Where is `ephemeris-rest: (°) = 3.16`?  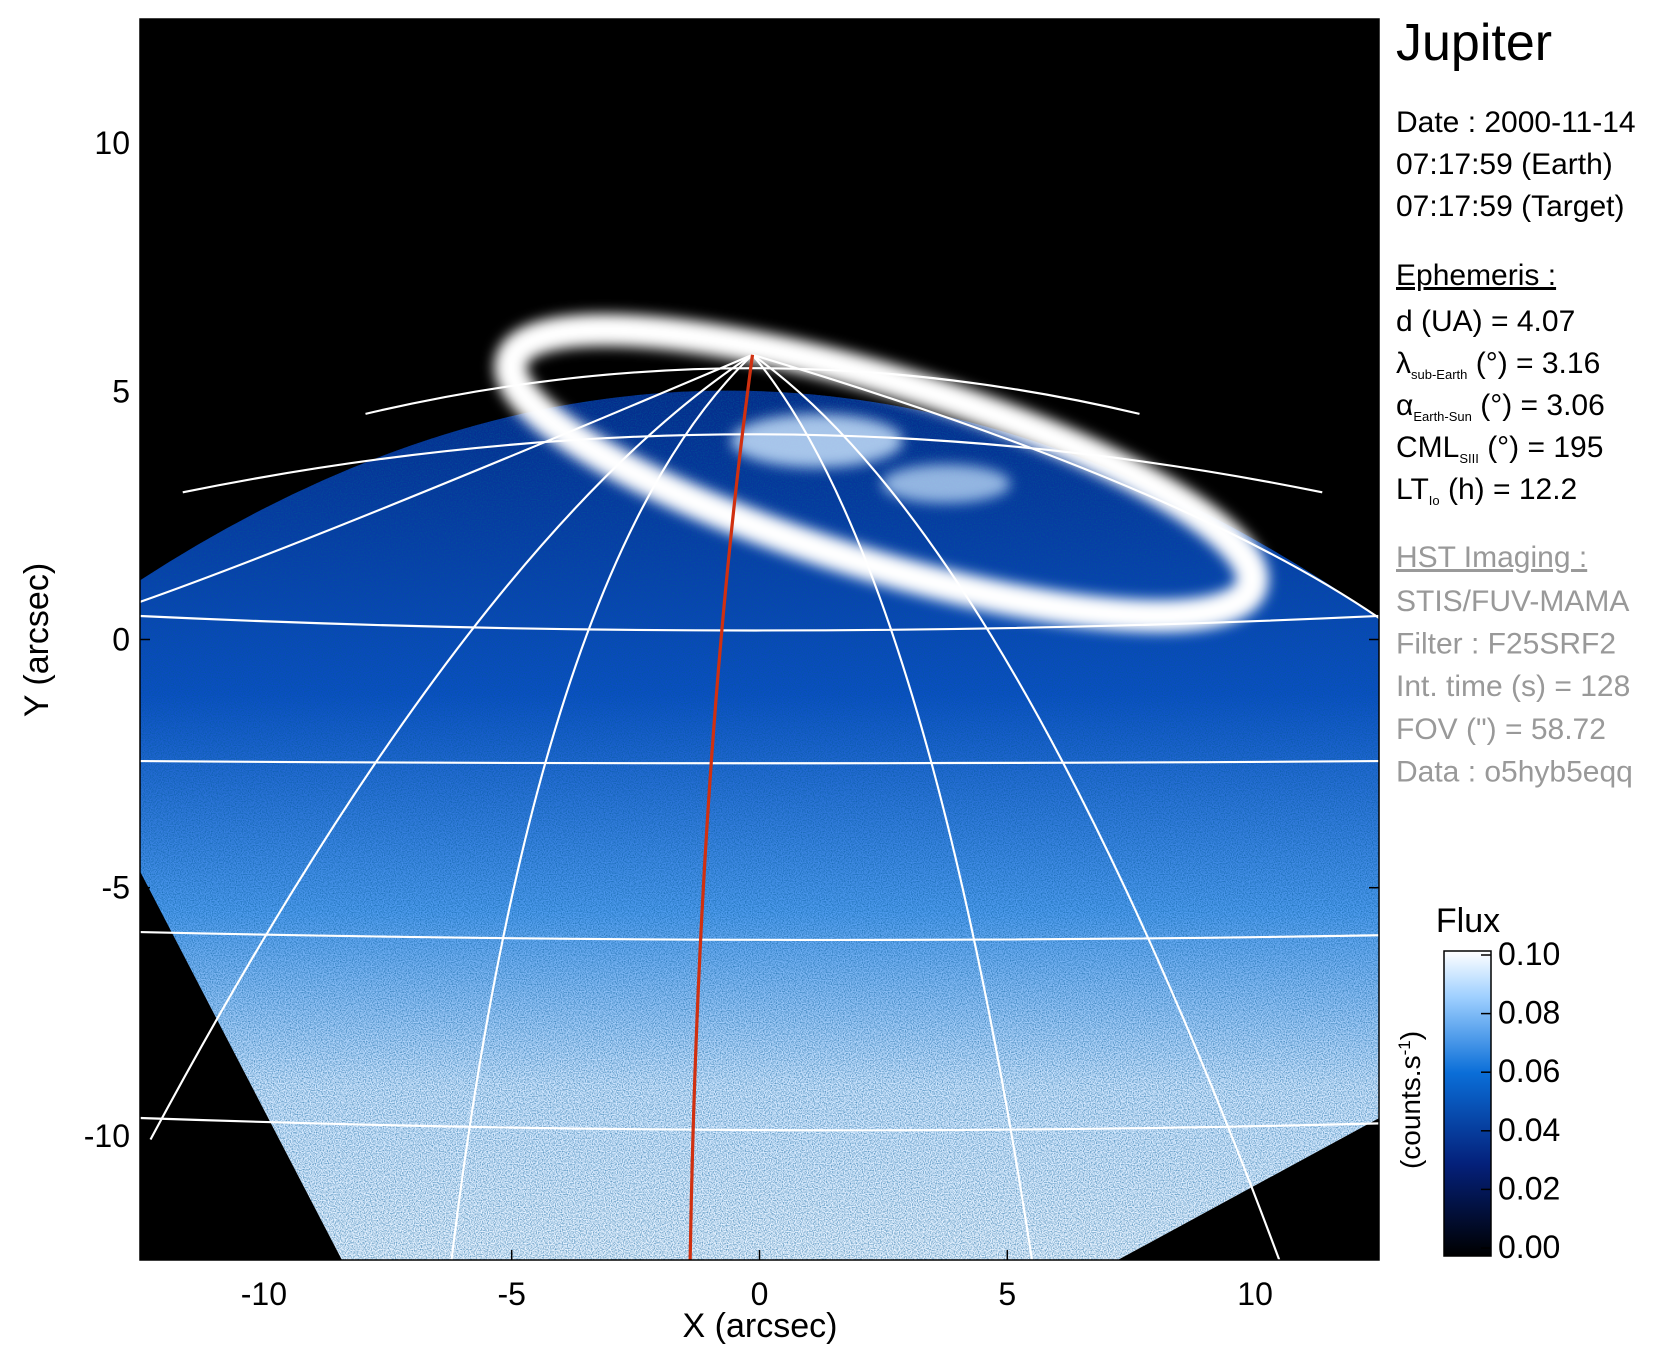
ephemeris-rest: (°) = 3.16 is located at coordinates (1533, 363).